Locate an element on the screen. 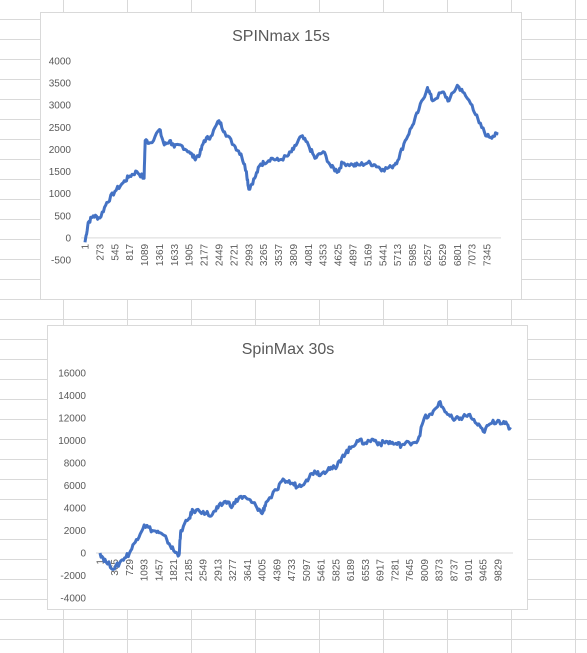 The width and height of the screenshot is (587, 653). x-tick-label: 4897 is located at coordinates (354, 254).